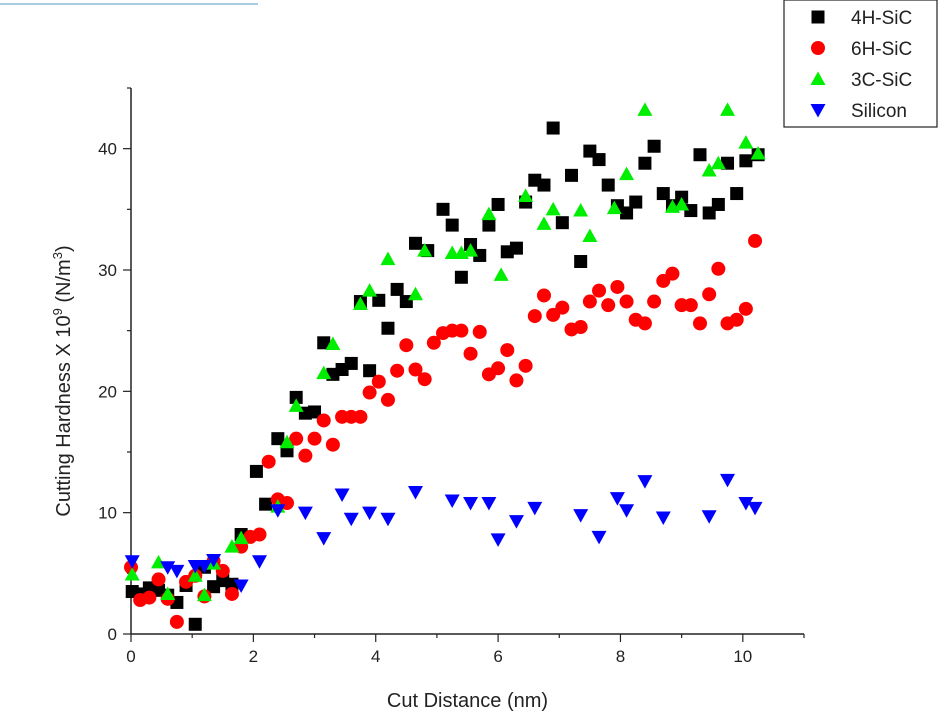 This screenshot has width=943, height=721. What do you see at coordinates (57, 311) in the screenshot?
I see `y-axis-label-exponent: 9` at bounding box center [57, 311].